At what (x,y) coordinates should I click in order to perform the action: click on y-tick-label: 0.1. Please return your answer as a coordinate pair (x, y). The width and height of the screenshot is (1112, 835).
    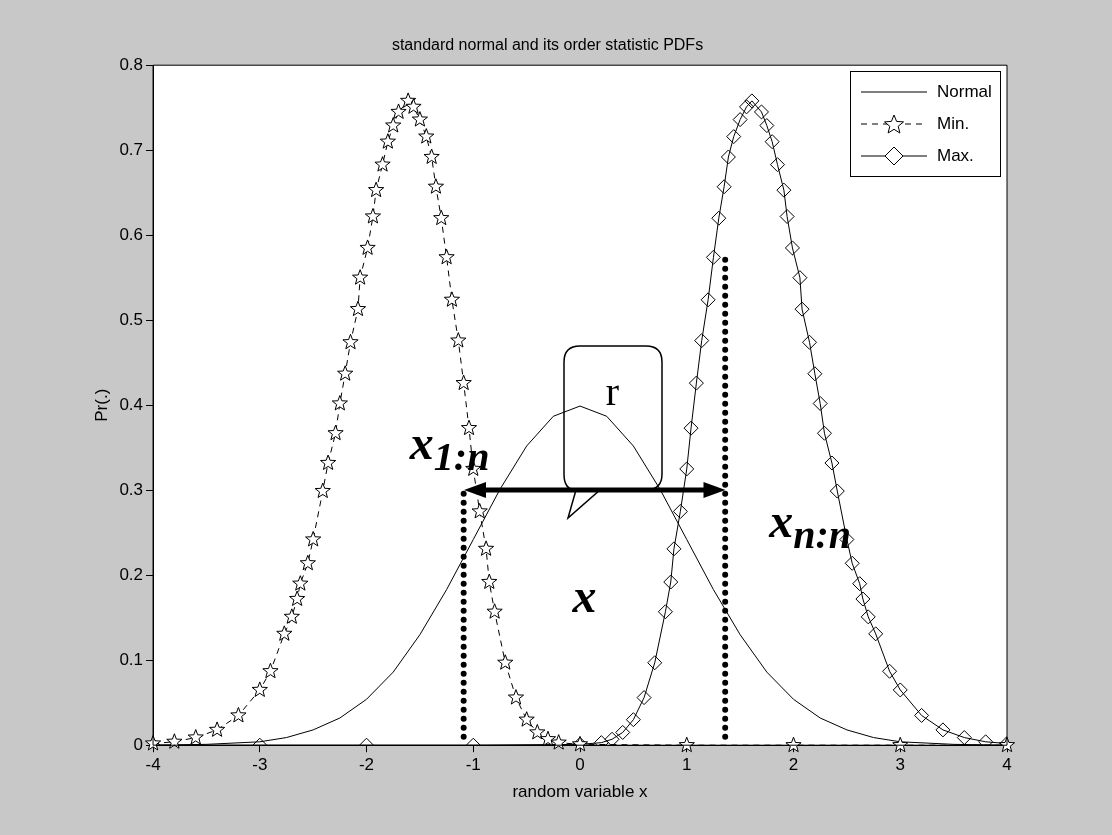
    Looking at the image, I should click on (131, 659).